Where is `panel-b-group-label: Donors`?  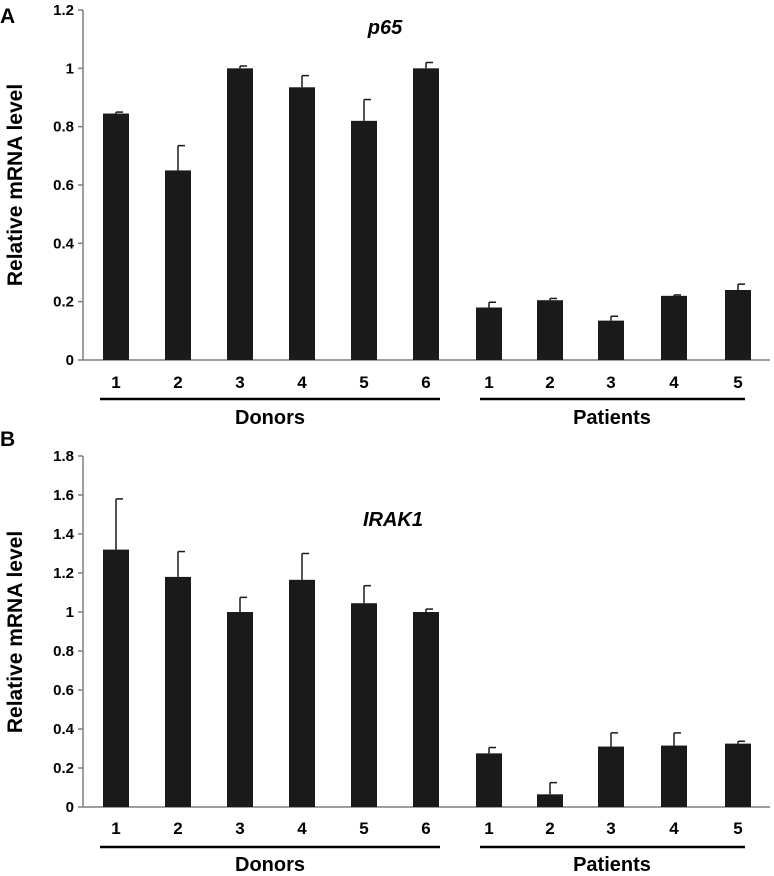 panel-b-group-label: Donors is located at coordinates (270, 865).